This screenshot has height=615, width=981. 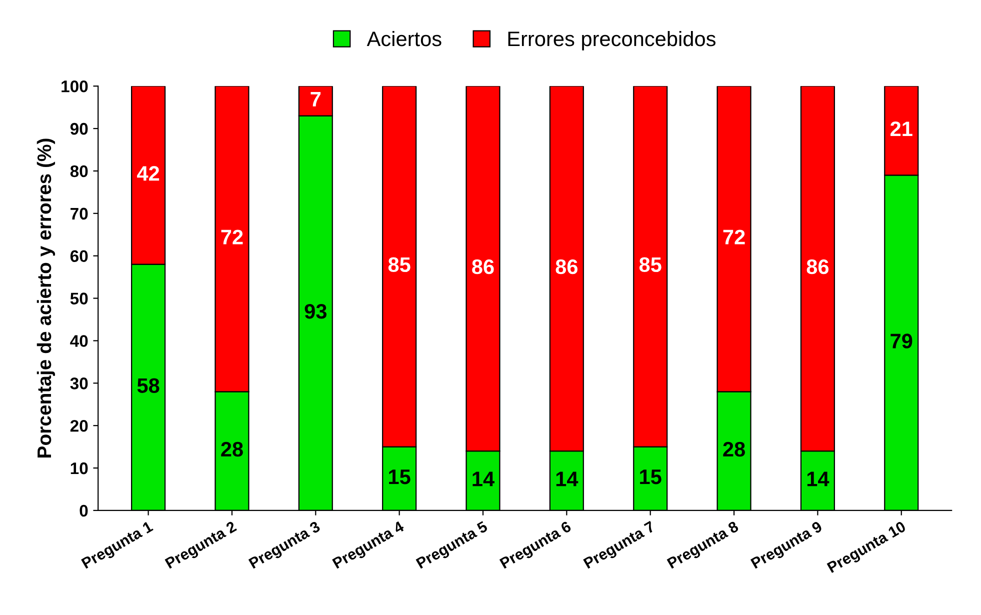 What do you see at coordinates (79, 298) in the screenshot?
I see `y-tick-label: 50` at bounding box center [79, 298].